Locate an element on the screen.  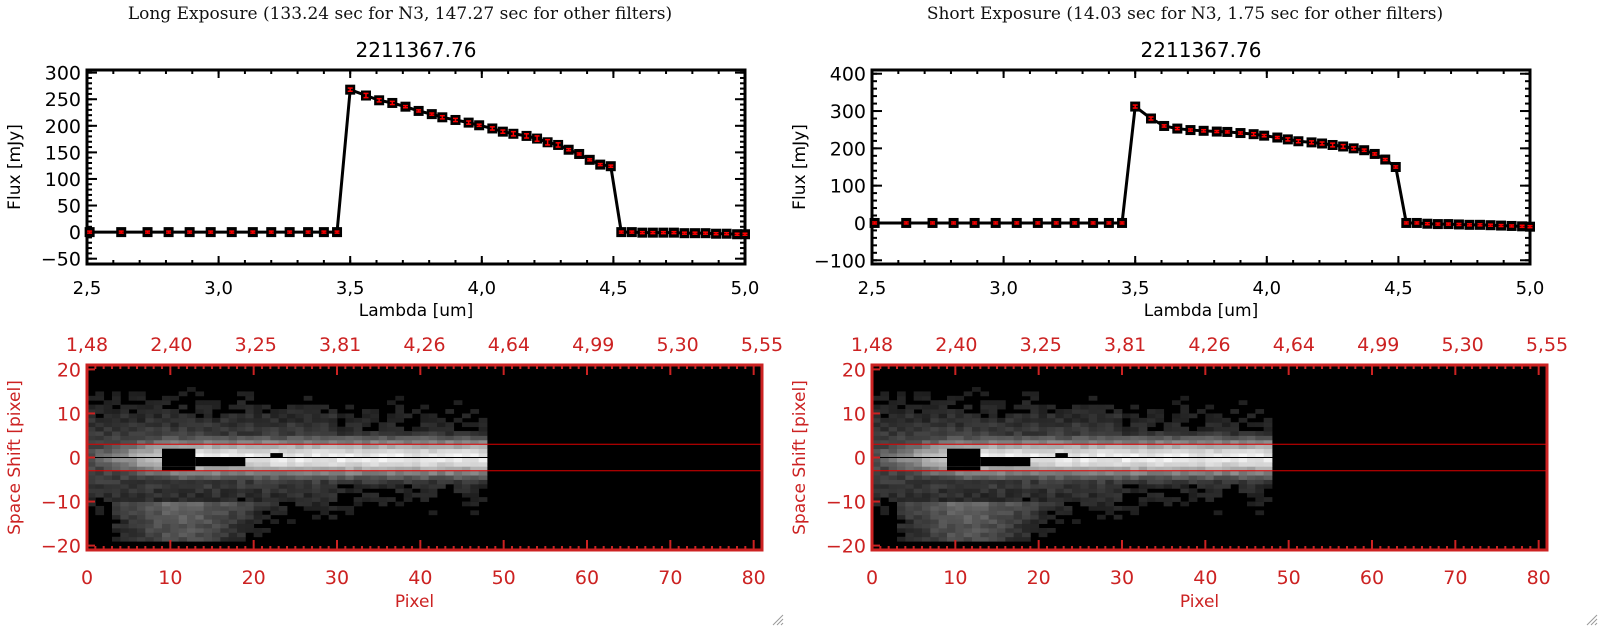
x-tick-label: 20 is located at coordinates (254, 578).